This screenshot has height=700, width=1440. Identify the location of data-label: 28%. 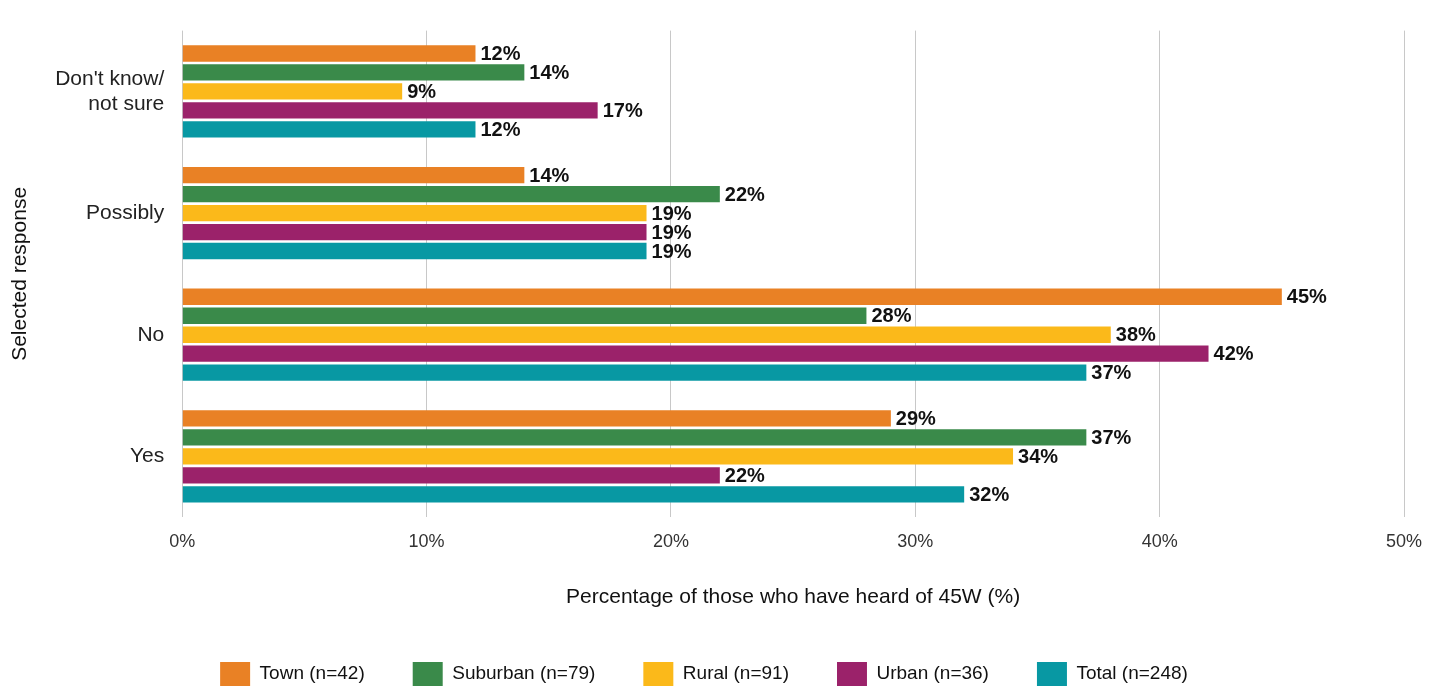
(891, 315).